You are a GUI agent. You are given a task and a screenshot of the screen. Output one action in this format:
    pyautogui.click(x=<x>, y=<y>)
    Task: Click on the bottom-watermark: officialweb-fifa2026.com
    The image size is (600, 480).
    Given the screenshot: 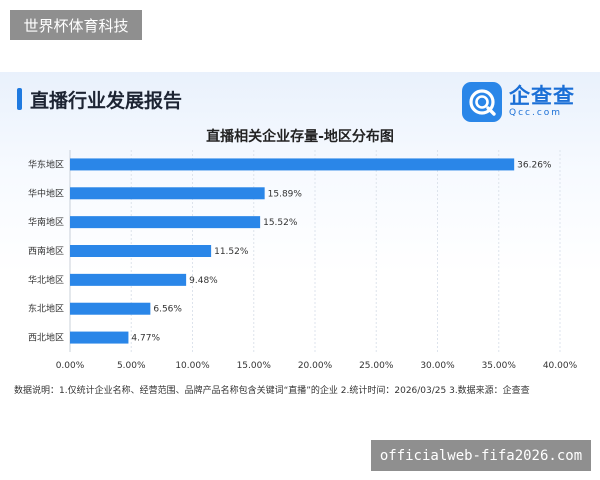 What is the action you would take?
    pyautogui.click(x=481, y=455)
    